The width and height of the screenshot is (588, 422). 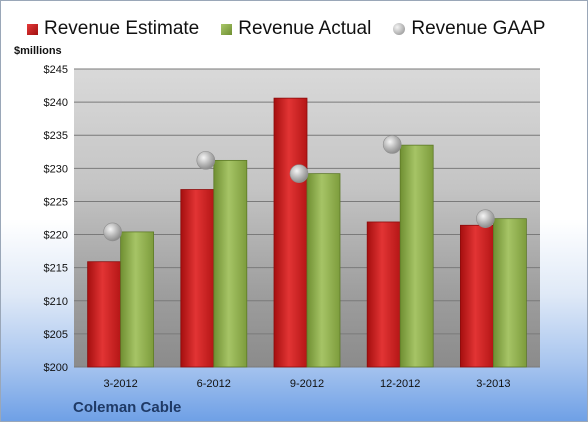 I want to click on y-tick-label: $210, so click(x=56, y=302).